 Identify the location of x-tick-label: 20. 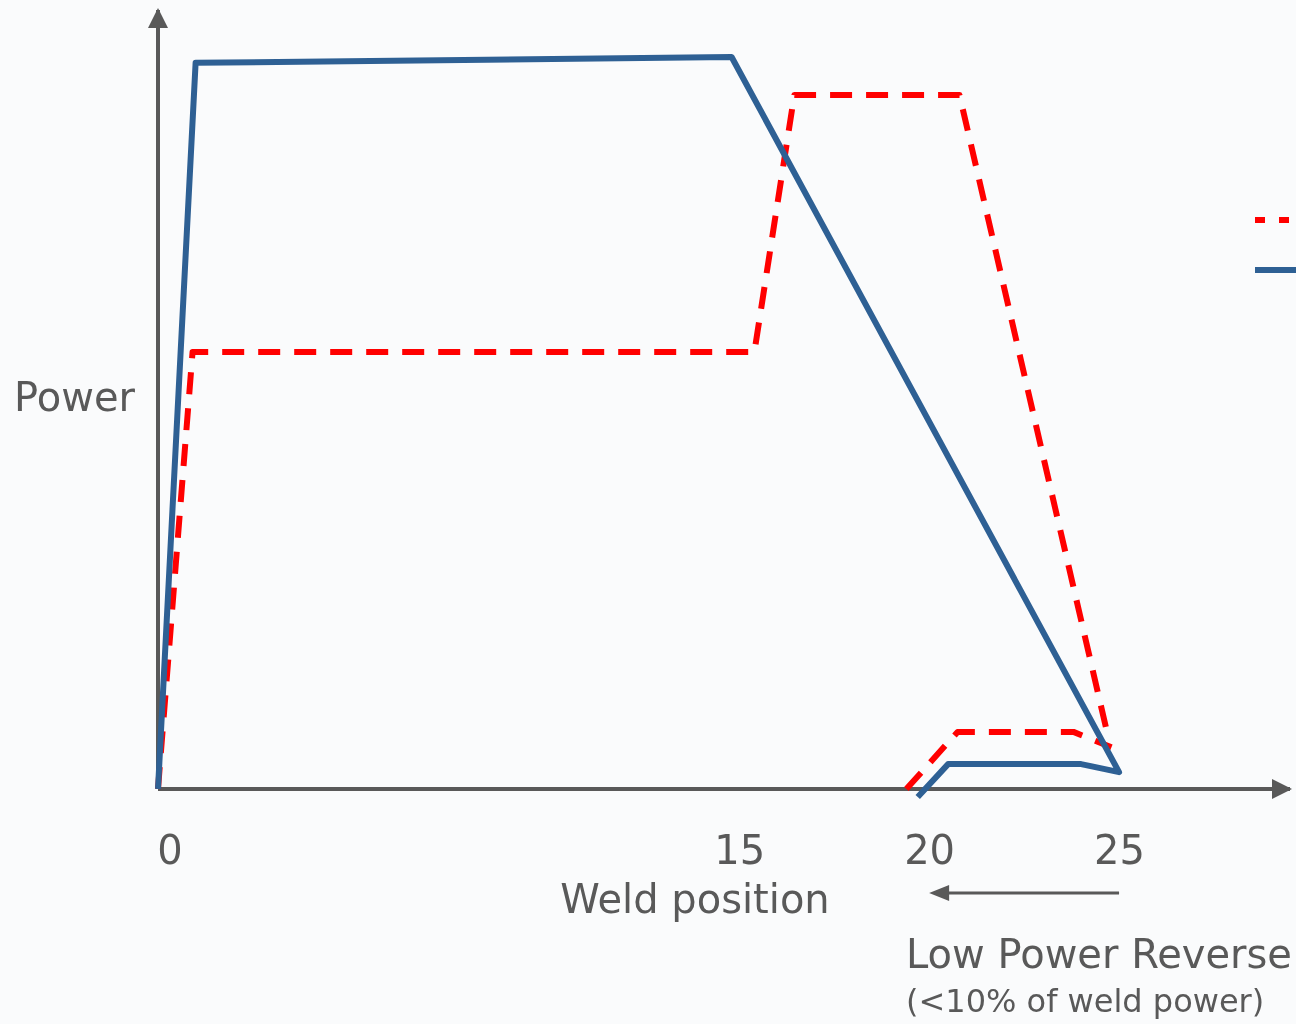
(930, 850).